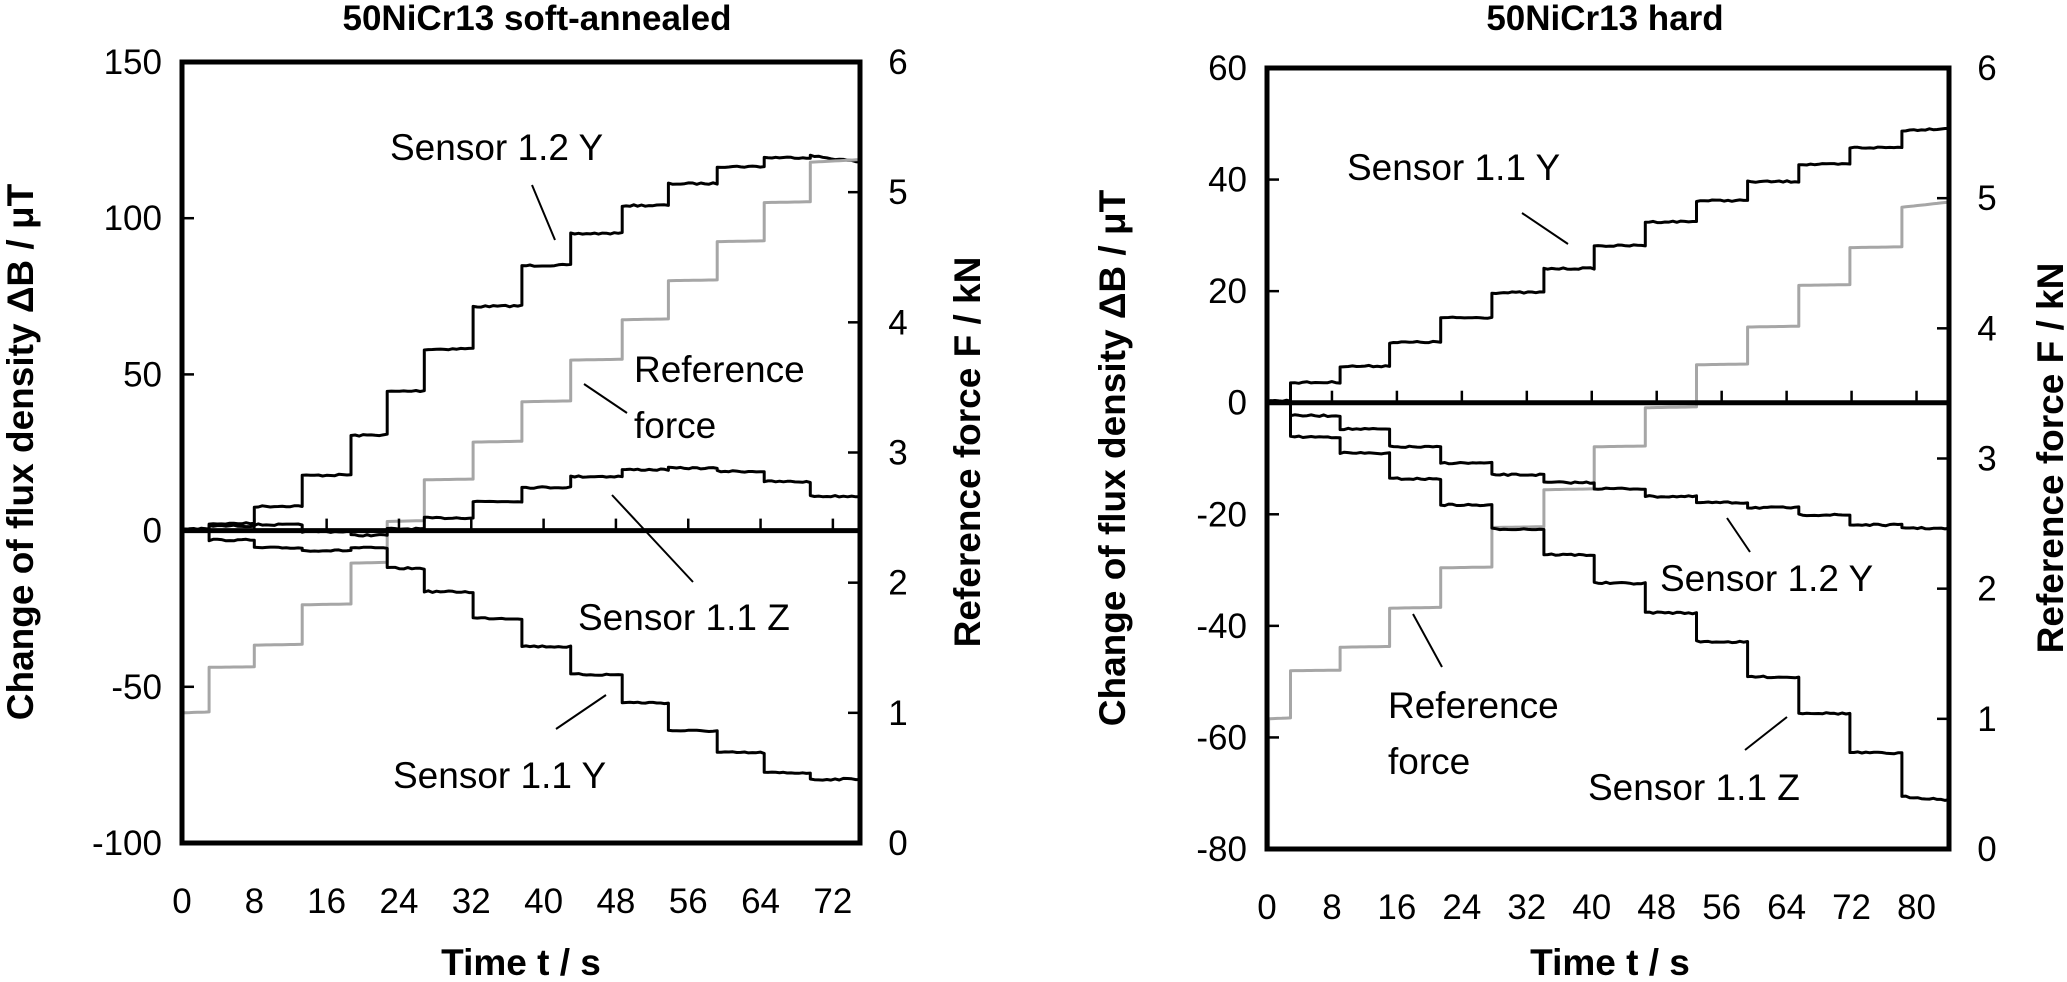 The width and height of the screenshot is (2067, 982). What do you see at coordinates (1221, 514) in the screenshot?
I see `y-tick-label: -20` at bounding box center [1221, 514].